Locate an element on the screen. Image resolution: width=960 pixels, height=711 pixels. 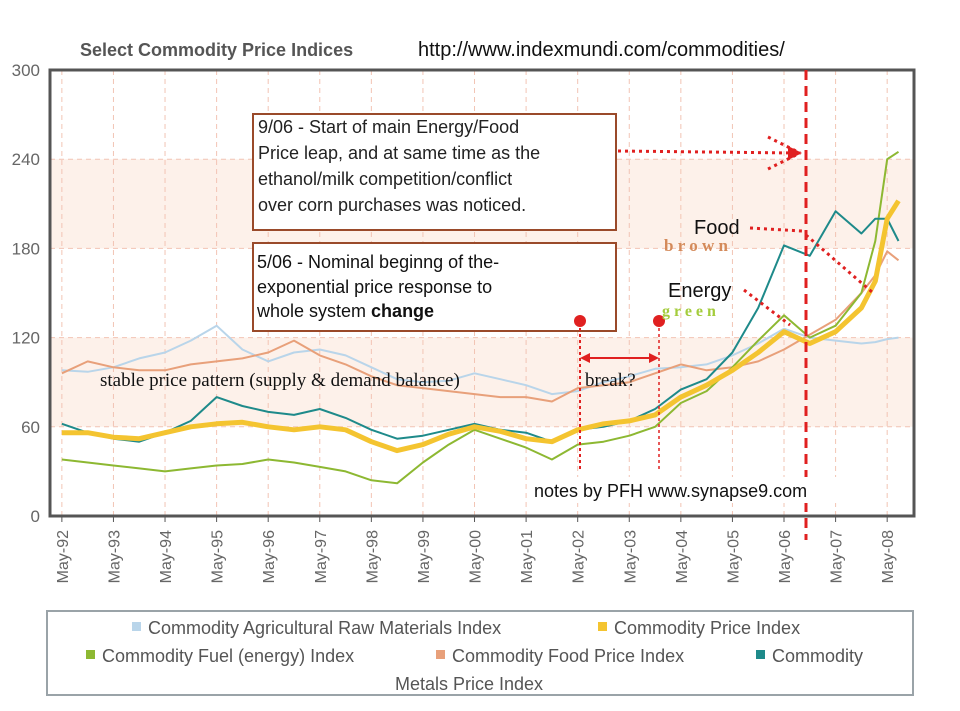
note-2006-line-4: over corn purchases was noticed. is located at coordinates (392, 205).